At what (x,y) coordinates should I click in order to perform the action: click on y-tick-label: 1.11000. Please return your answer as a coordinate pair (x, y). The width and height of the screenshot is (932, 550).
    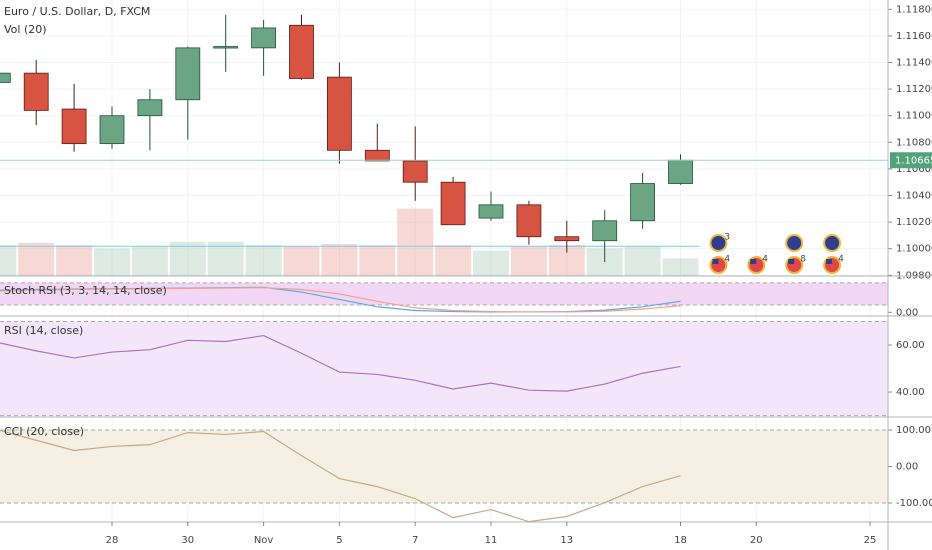
    Looking at the image, I should click on (914, 116).